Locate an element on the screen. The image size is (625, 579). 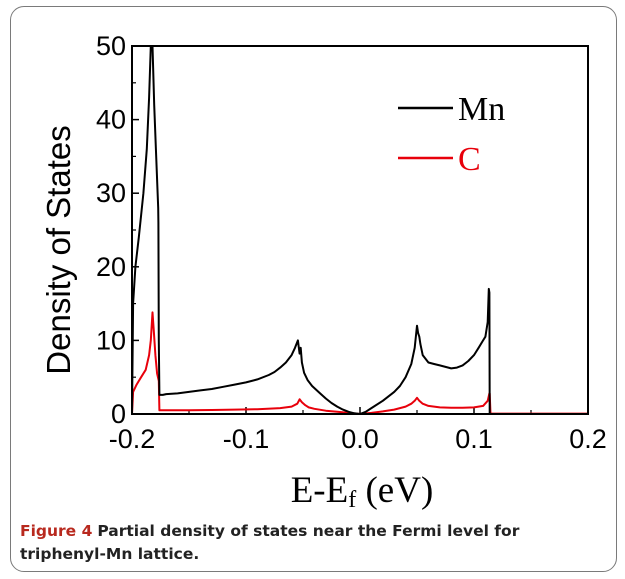
x-tick-label: 0.0 is located at coordinates (360, 439).